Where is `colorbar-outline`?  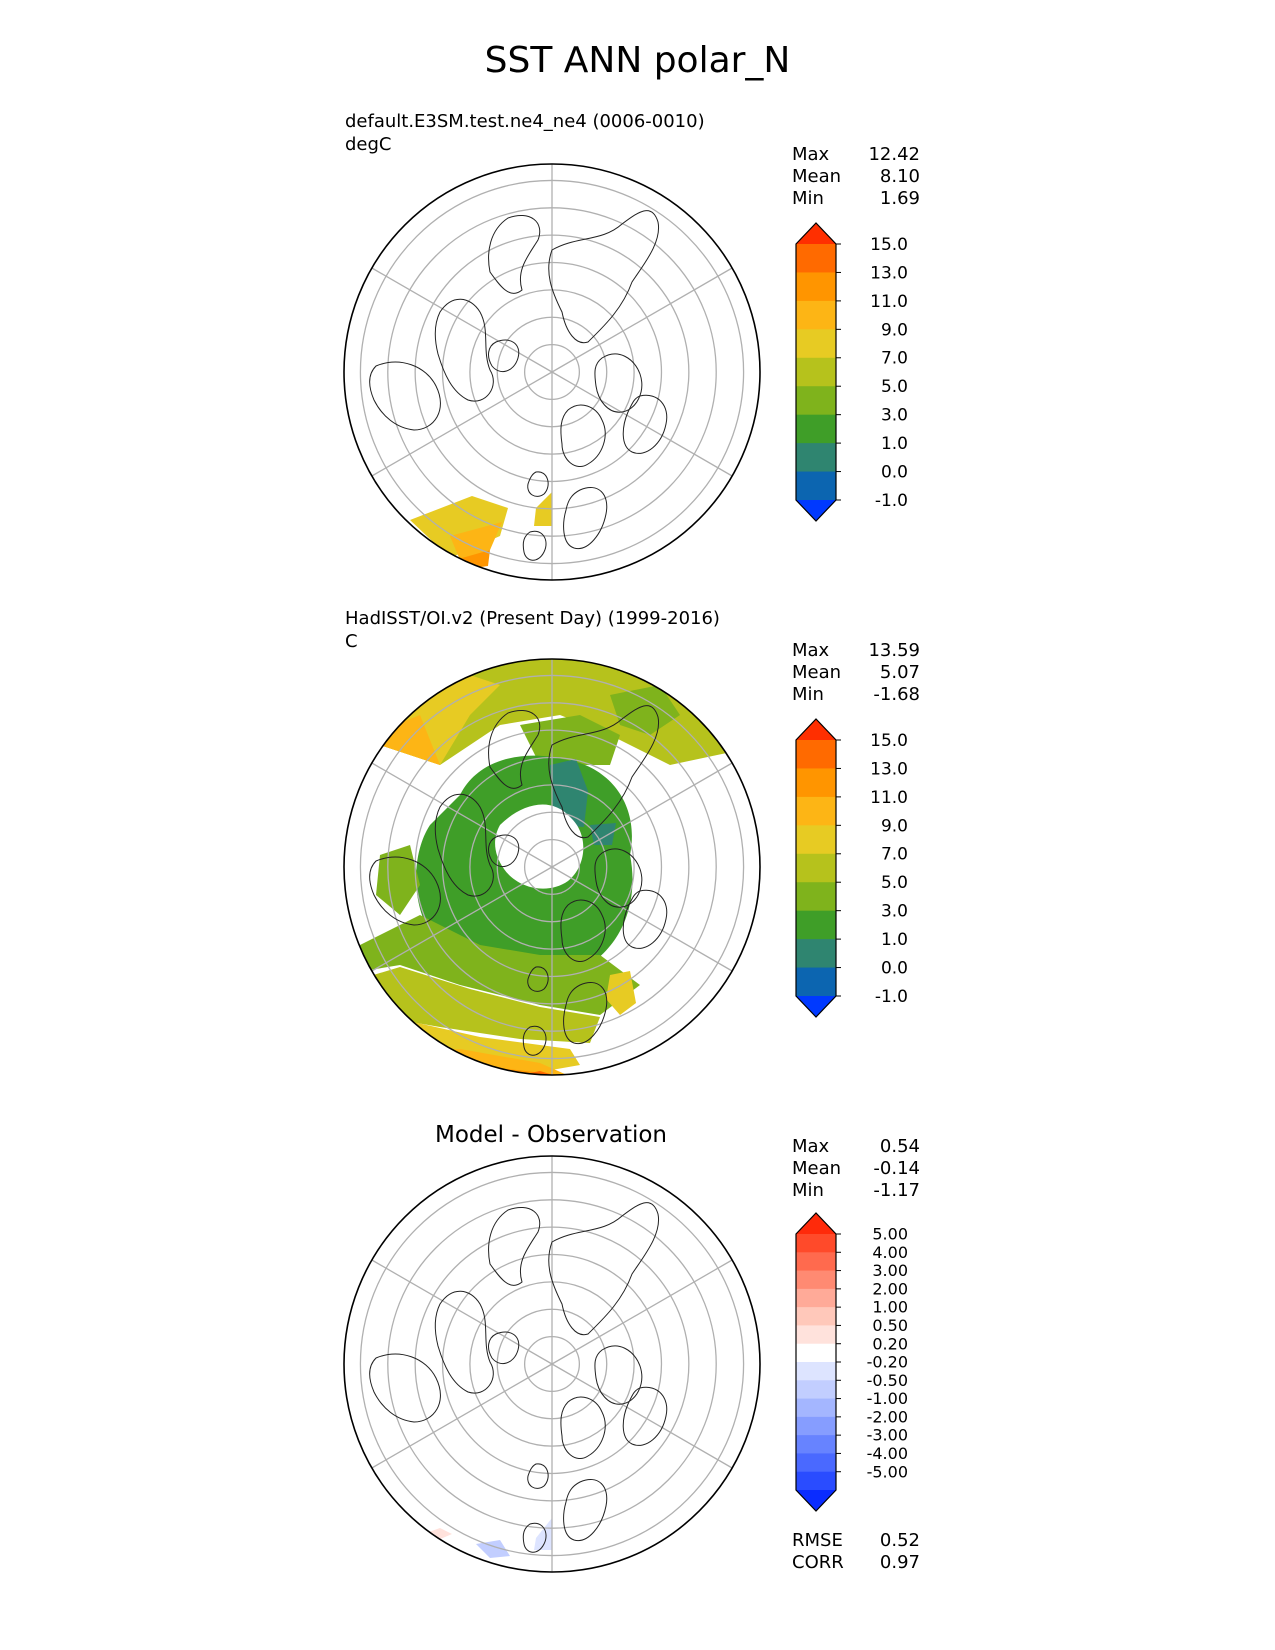 colorbar-outline is located at coordinates (816, 1362).